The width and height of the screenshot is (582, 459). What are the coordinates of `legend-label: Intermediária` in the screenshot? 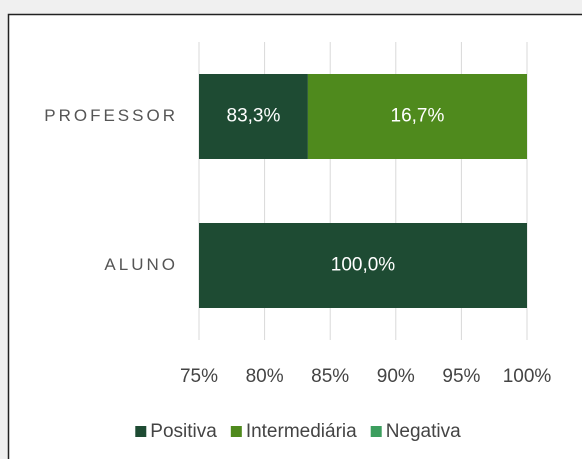 It's located at (301, 431).